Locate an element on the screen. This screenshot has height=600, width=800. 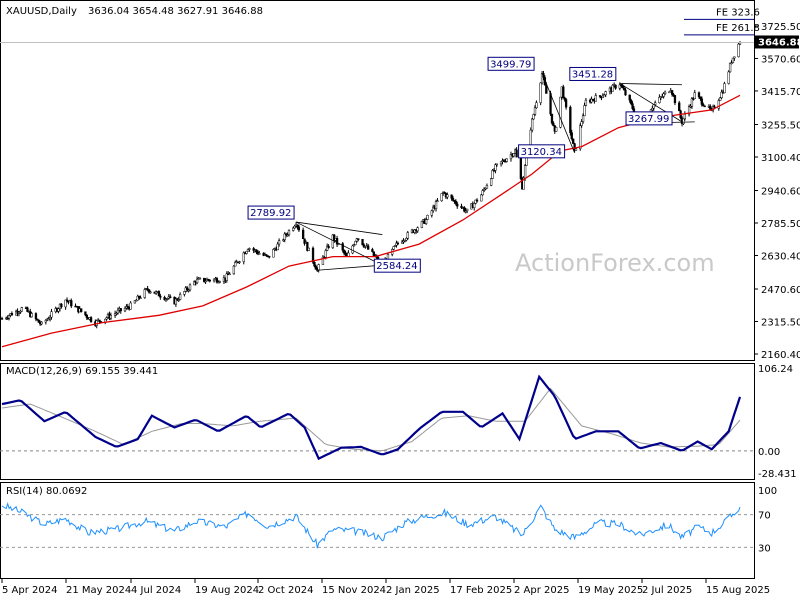
price-tick-label: 2630.40 is located at coordinates (780, 257).